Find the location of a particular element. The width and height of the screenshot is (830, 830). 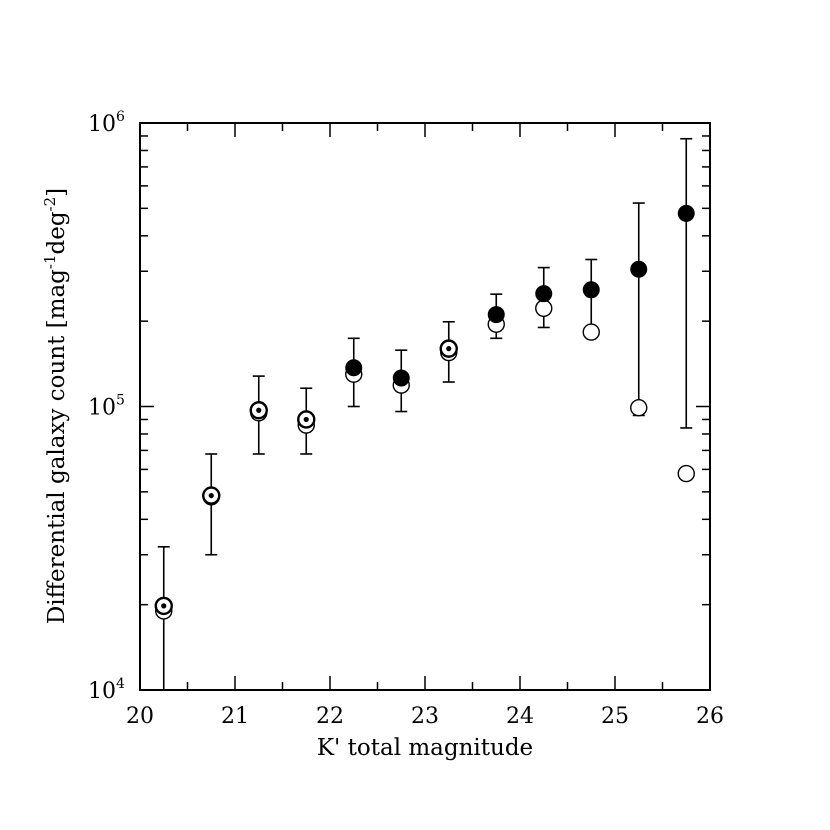

x-tick-label: 21 is located at coordinates (235, 716).